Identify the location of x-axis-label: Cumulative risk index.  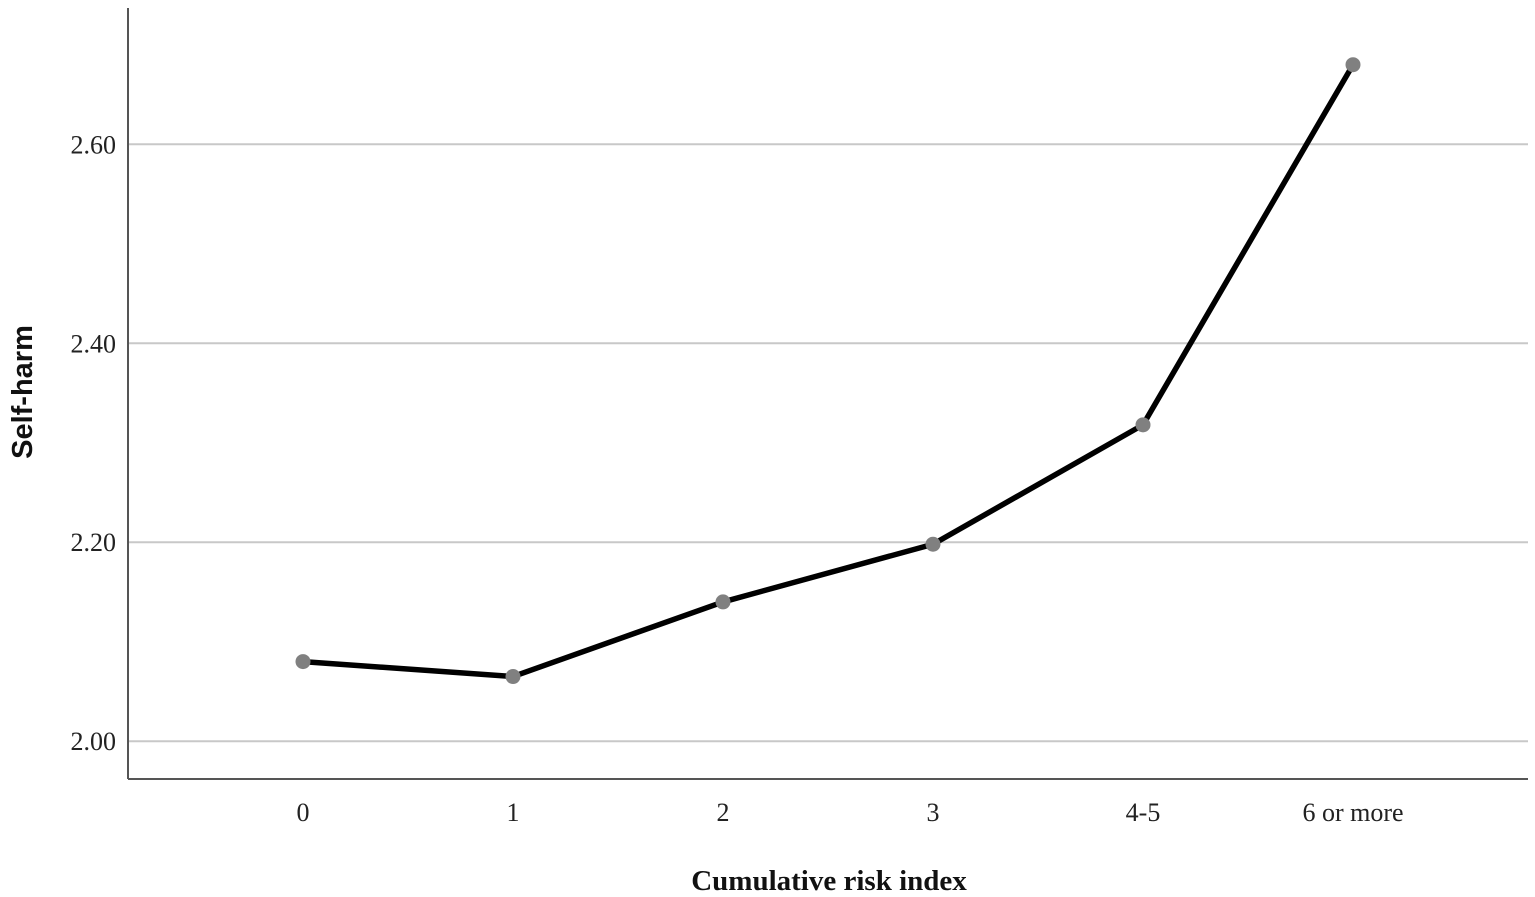
(829, 881).